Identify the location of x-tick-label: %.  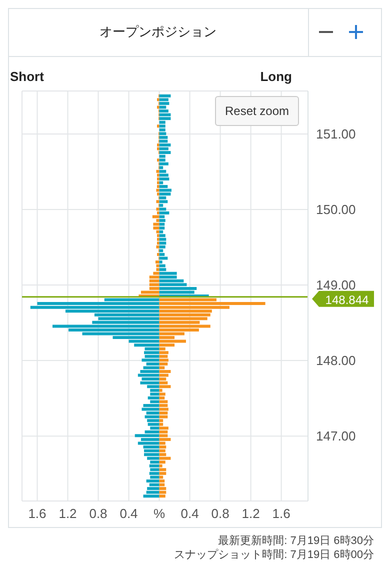
(160, 514).